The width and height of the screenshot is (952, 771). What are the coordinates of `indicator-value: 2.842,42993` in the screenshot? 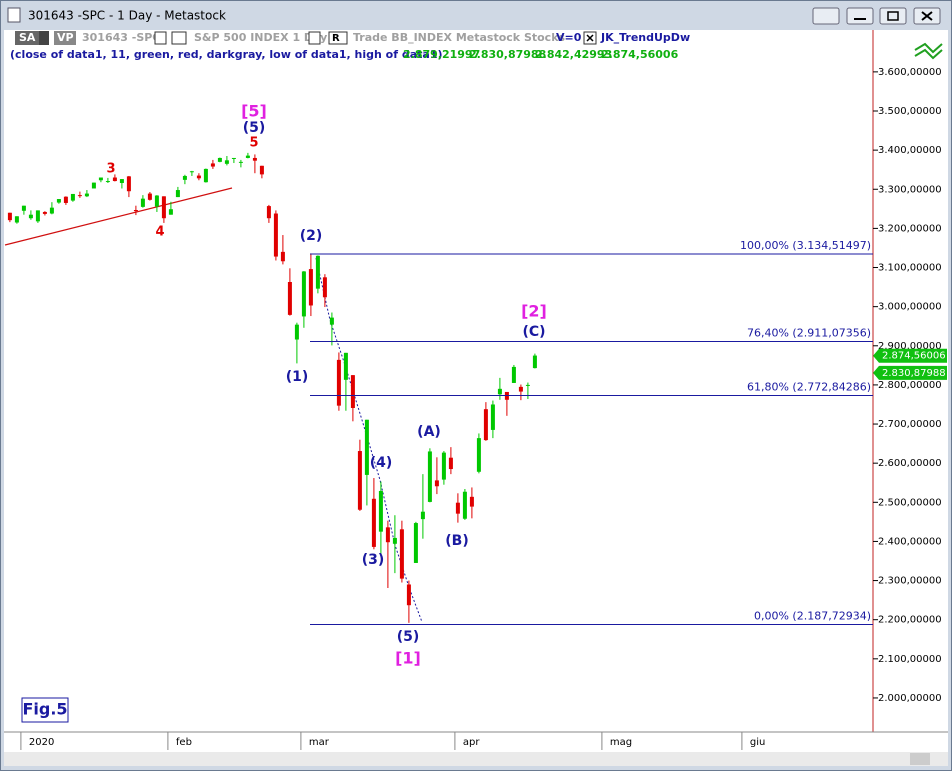 It's located at (573, 54).